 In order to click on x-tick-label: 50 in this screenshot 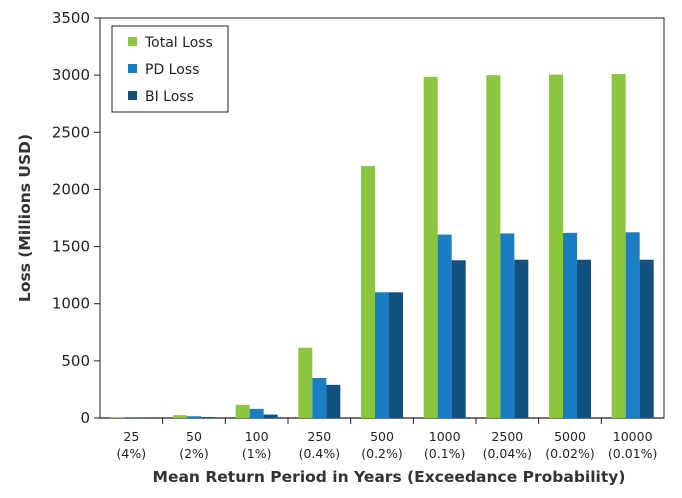, I will do `click(194, 436)`.